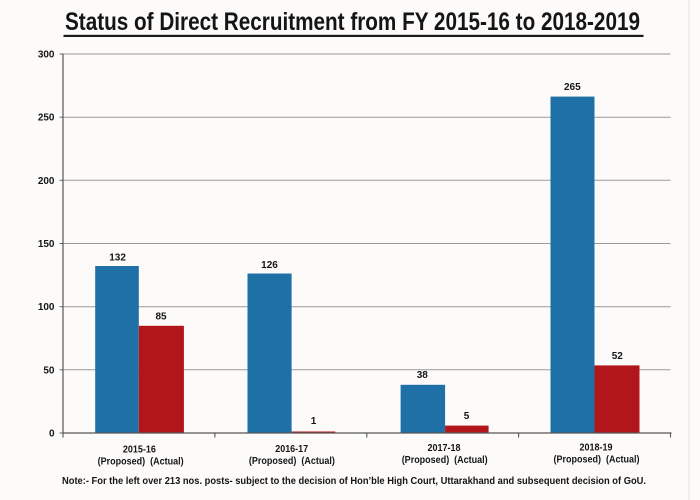  What do you see at coordinates (117, 258) in the screenshot?
I see `svg-text: 132` at bounding box center [117, 258].